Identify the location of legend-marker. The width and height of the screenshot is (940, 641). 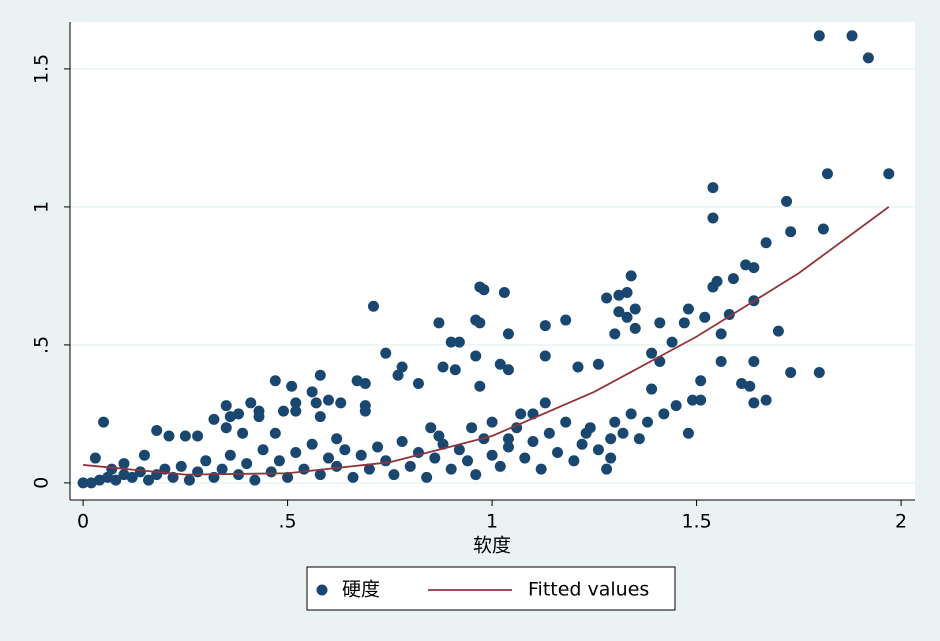
(322, 590).